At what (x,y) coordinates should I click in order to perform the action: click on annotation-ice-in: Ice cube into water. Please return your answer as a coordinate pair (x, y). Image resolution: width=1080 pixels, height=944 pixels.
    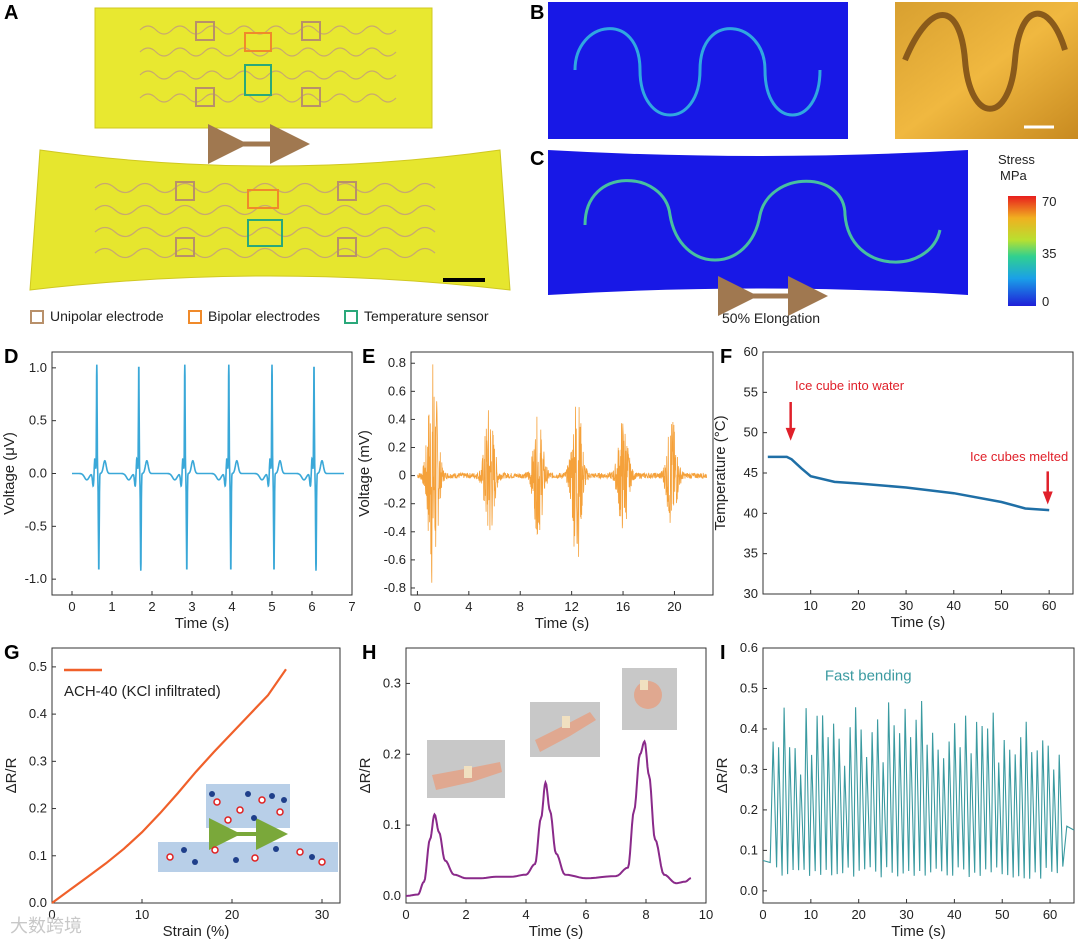
    Looking at the image, I should click on (850, 385).